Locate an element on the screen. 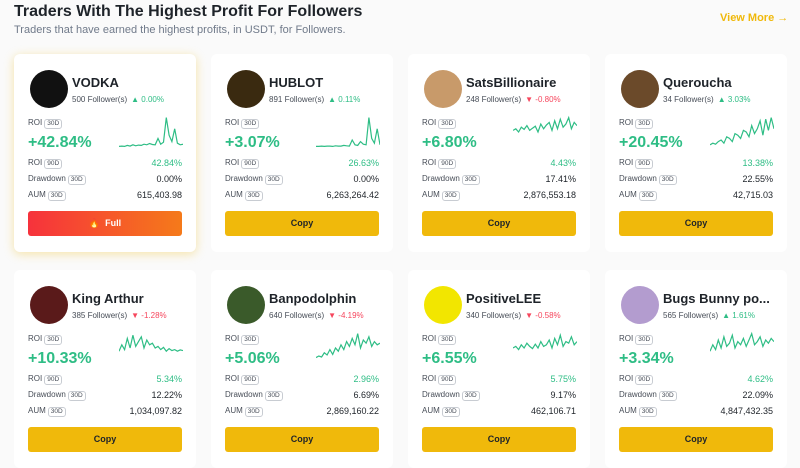 This screenshot has height=468, width=800. trader-name: PositiveLEE is located at coordinates (504, 298).